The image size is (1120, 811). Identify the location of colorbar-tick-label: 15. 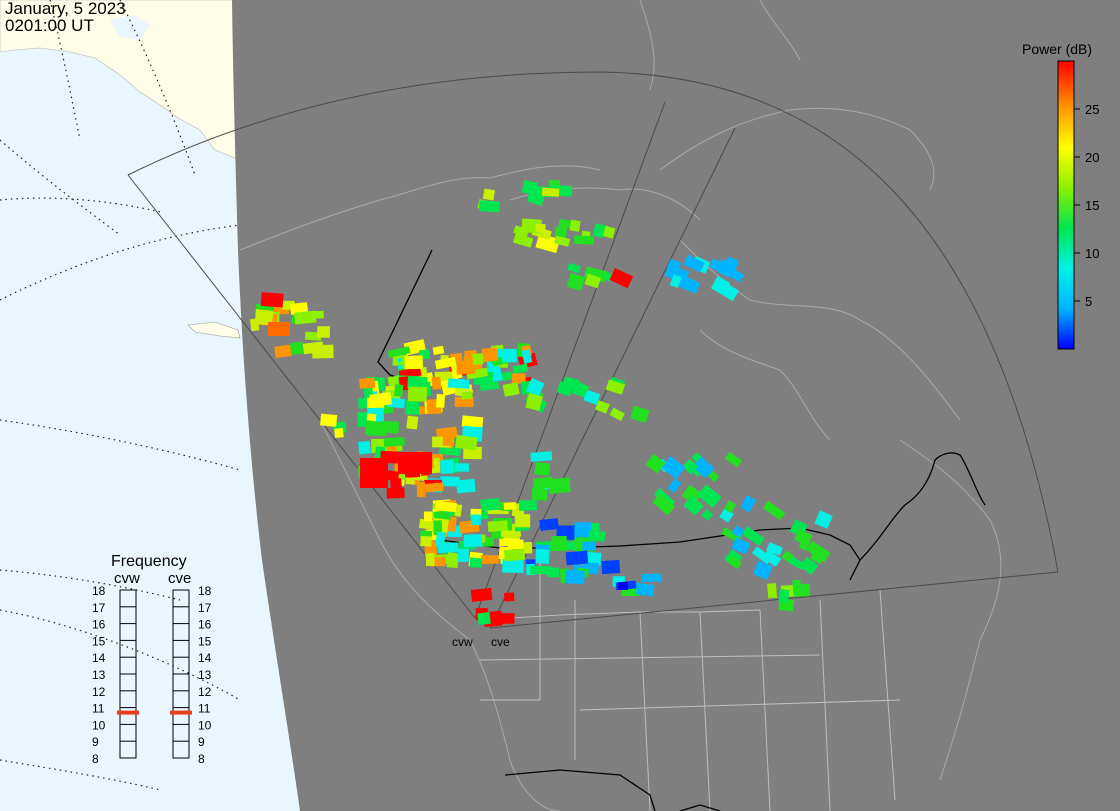
(1092, 205).